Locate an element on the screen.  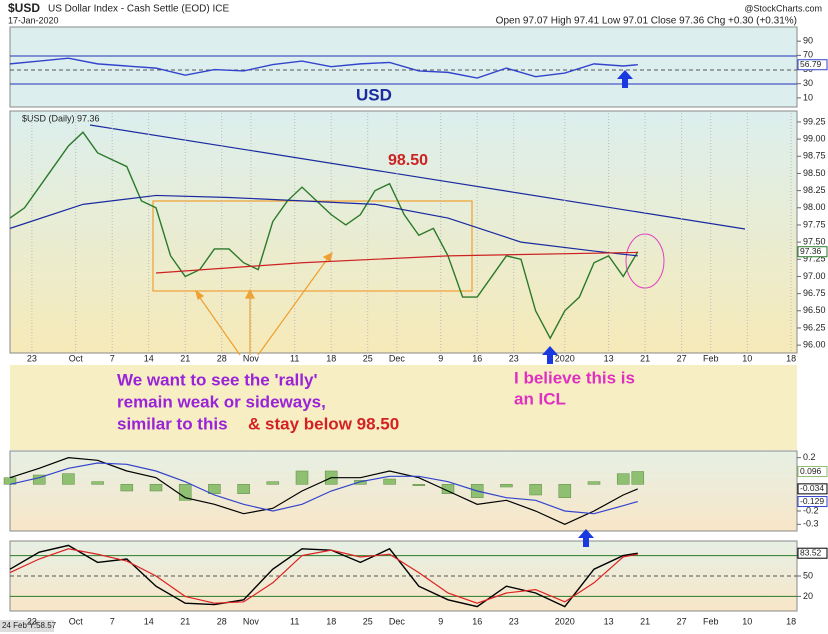
y-tick-label: 97.75 is located at coordinates (814, 224).